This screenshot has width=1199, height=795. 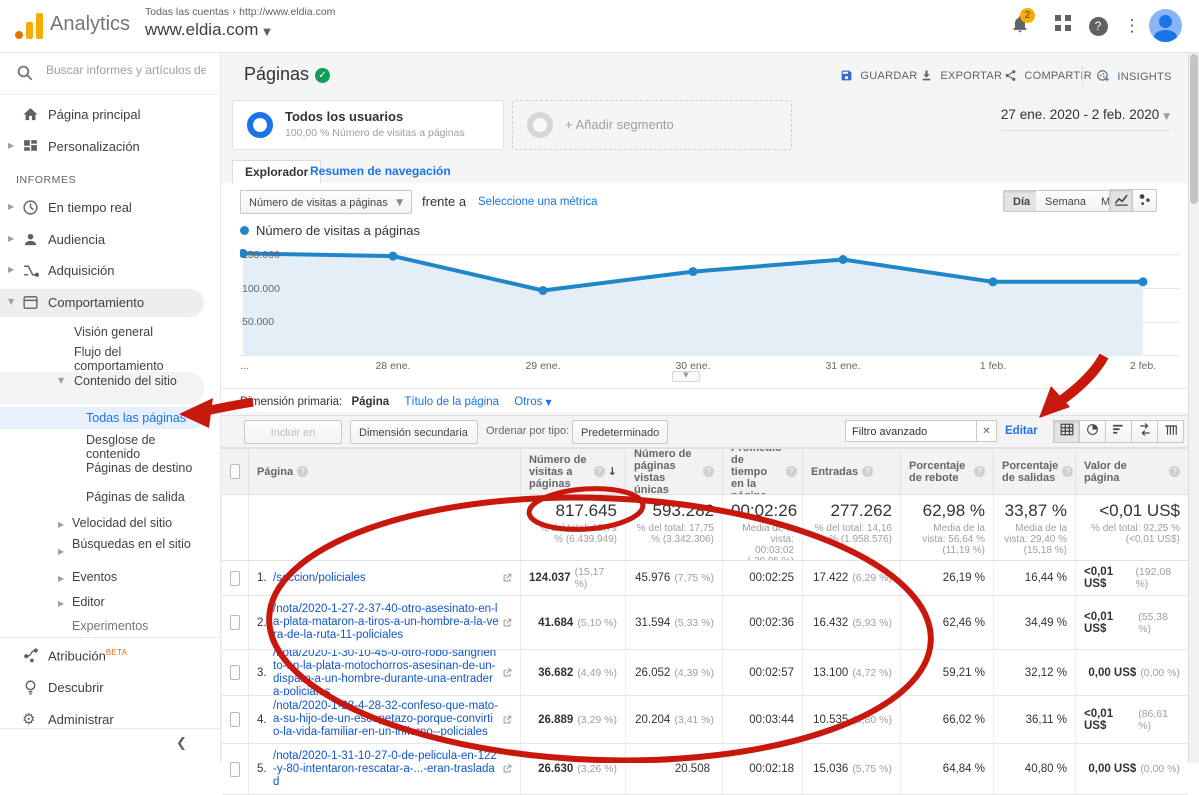 What do you see at coordinates (1194, 129) in the screenshot?
I see `scrollbar-thumb` at bounding box center [1194, 129].